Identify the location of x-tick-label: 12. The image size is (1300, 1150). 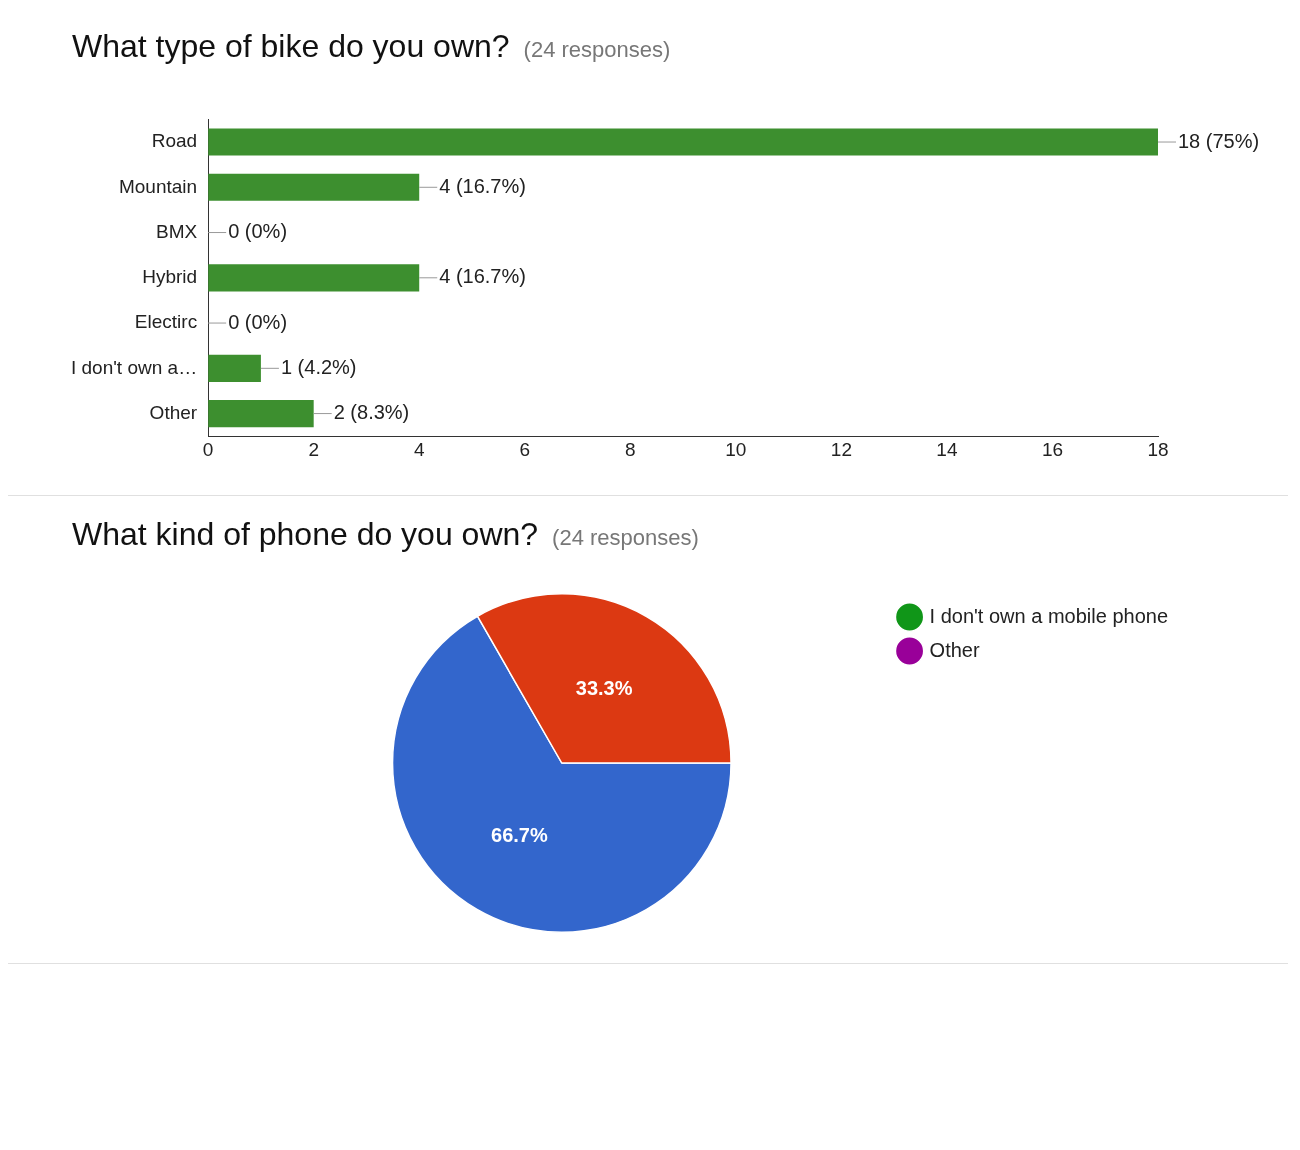
(841, 449).